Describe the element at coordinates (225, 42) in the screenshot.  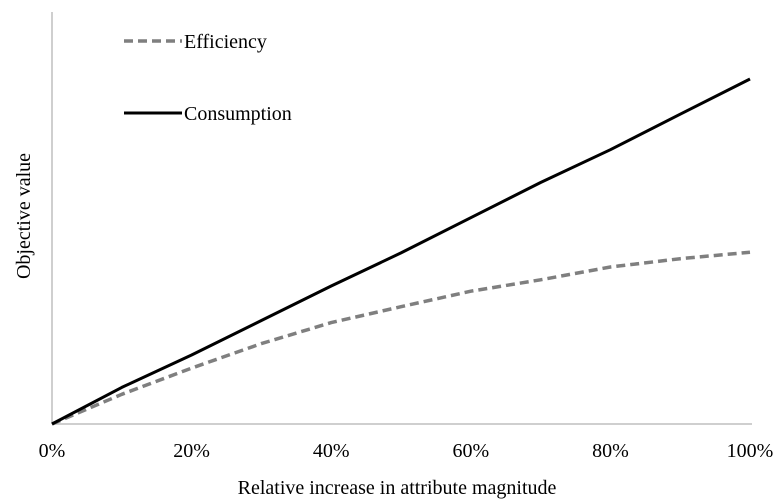
I see `legend-label-efficiency: Efficiency` at that location.